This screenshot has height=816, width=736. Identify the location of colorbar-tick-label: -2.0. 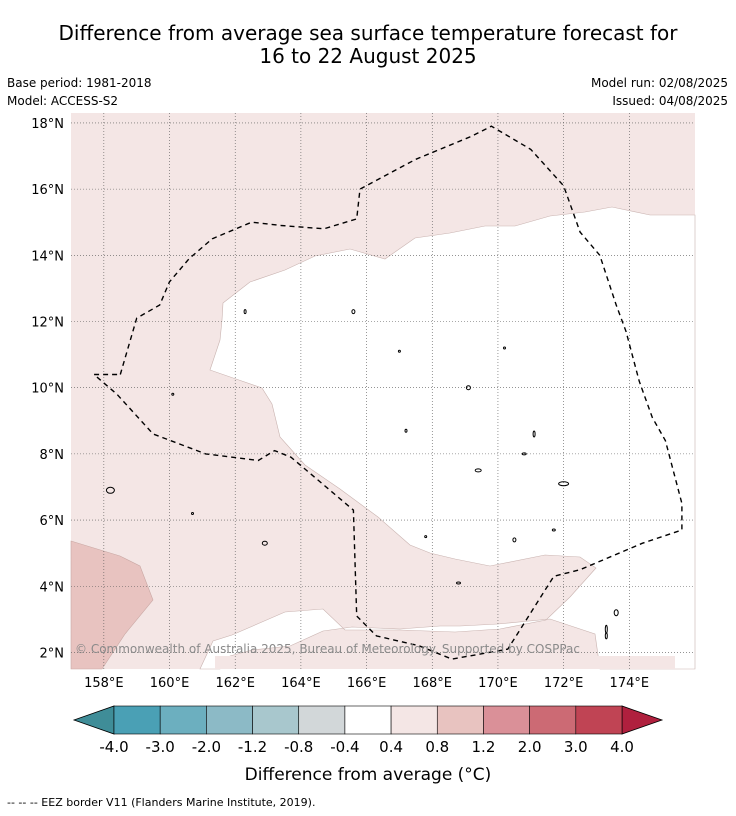
(206, 747).